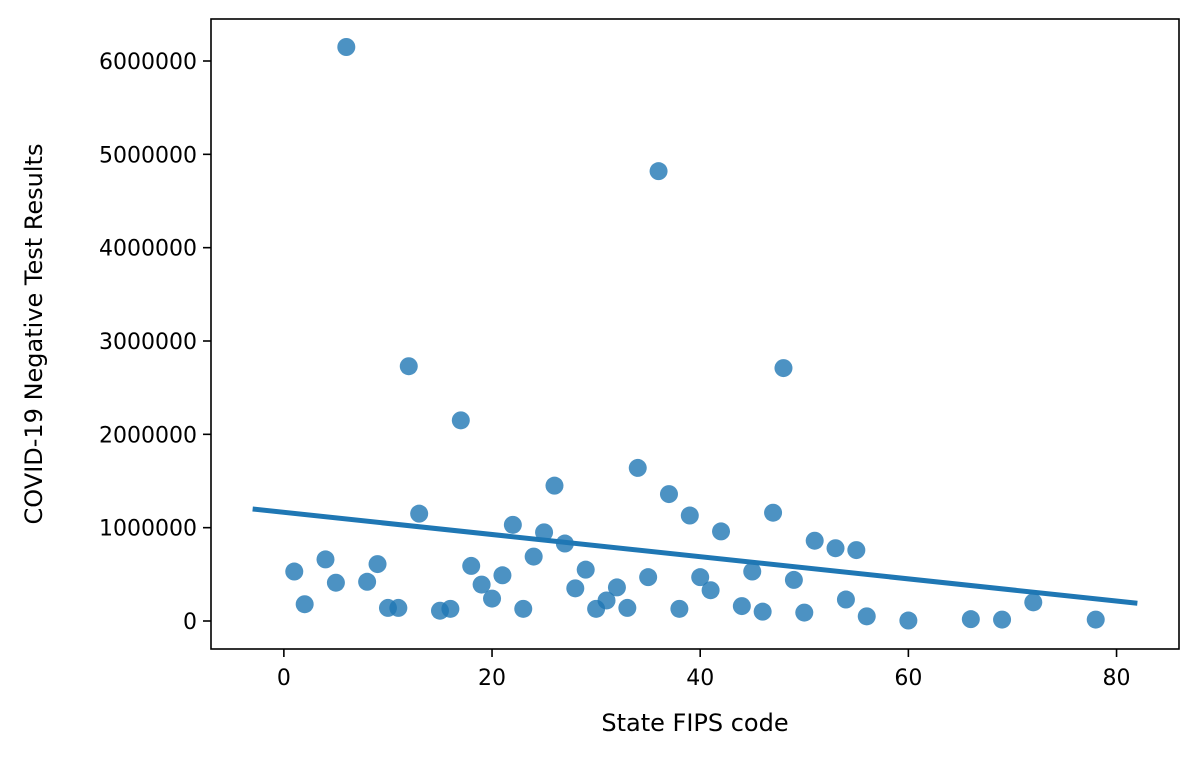 The width and height of the screenshot is (1200, 764). What do you see at coordinates (148, 529) in the screenshot?
I see `y-tick-label: 1000000` at bounding box center [148, 529].